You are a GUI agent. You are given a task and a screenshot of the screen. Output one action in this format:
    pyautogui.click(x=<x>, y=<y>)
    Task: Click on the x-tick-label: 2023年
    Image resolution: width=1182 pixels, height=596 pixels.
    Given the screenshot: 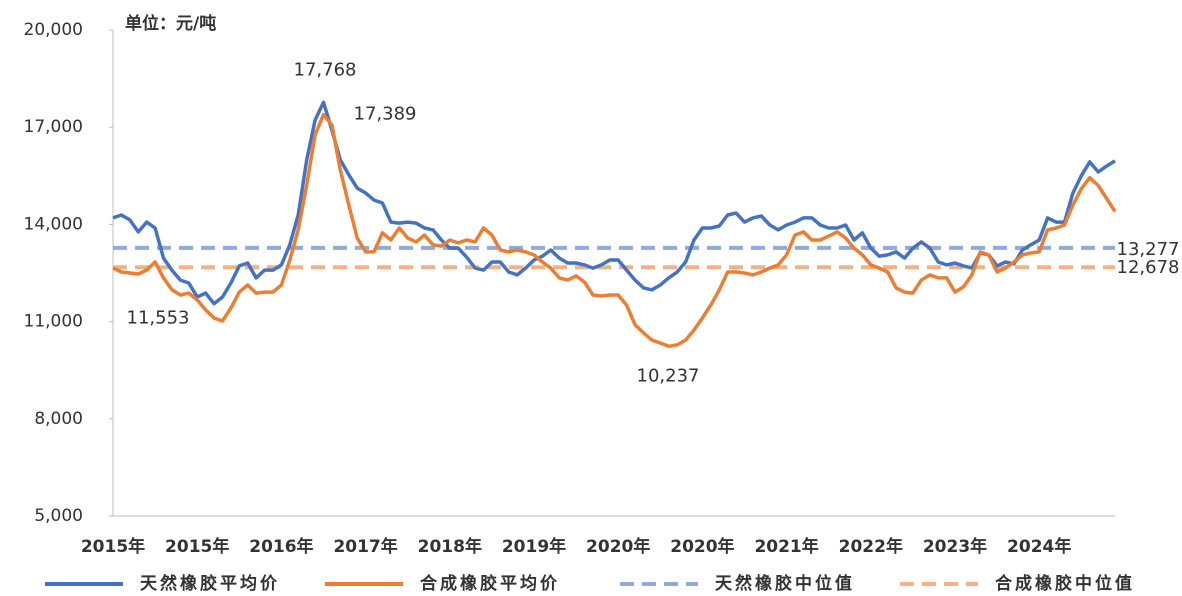 What is the action you would take?
    pyautogui.click(x=955, y=546)
    